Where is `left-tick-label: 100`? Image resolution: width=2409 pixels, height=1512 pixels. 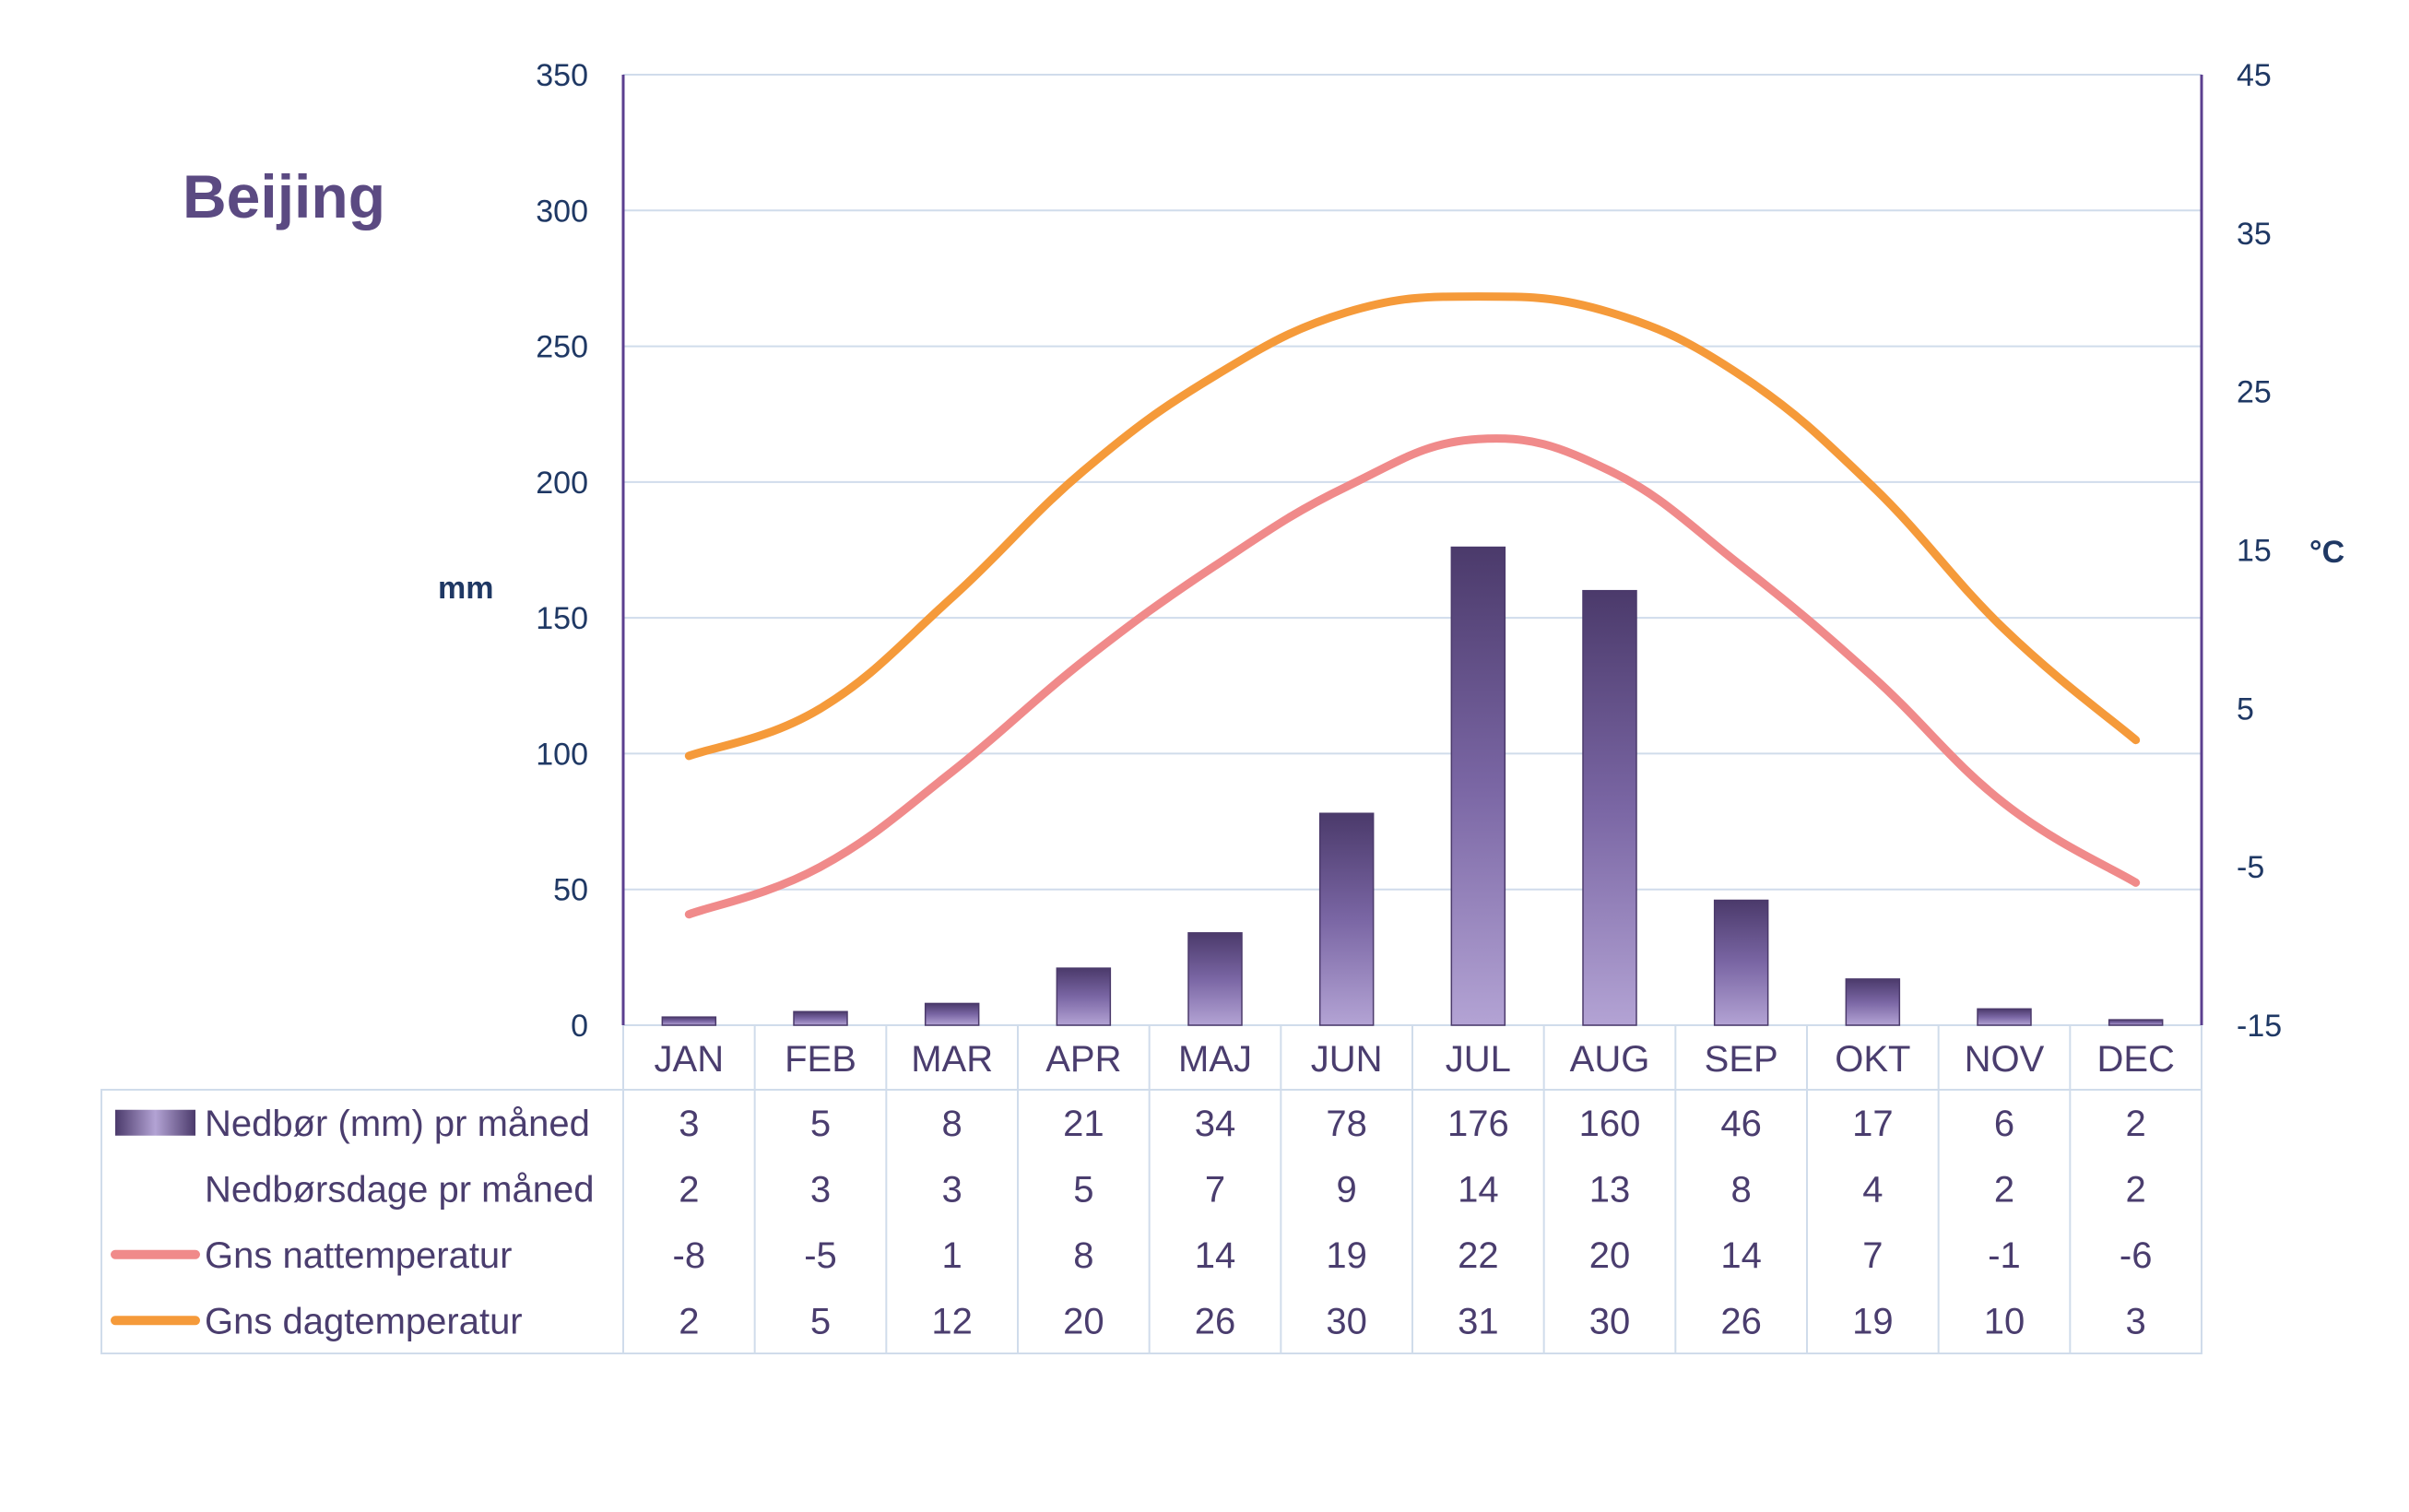
left-tick-label: 100 is located at coordinates (562, 755).